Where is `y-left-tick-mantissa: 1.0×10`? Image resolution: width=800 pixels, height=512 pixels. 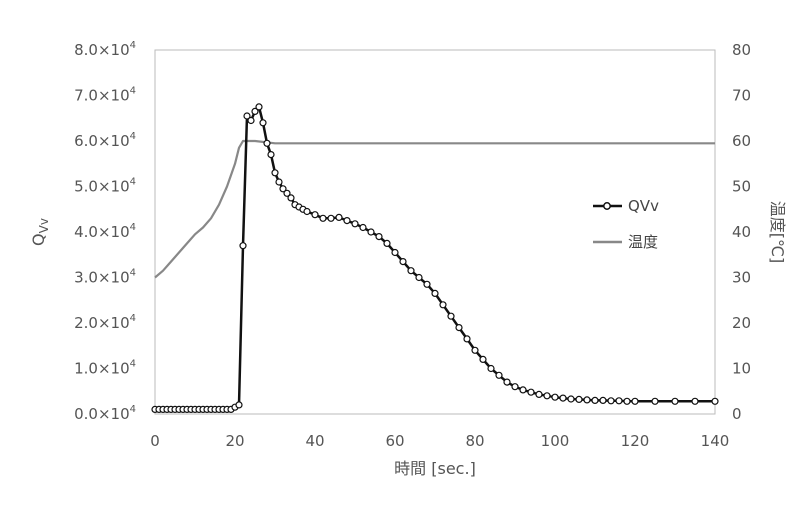 y-left-tick-mantissa: 1.0×10 is located at coordinates (102, 369).